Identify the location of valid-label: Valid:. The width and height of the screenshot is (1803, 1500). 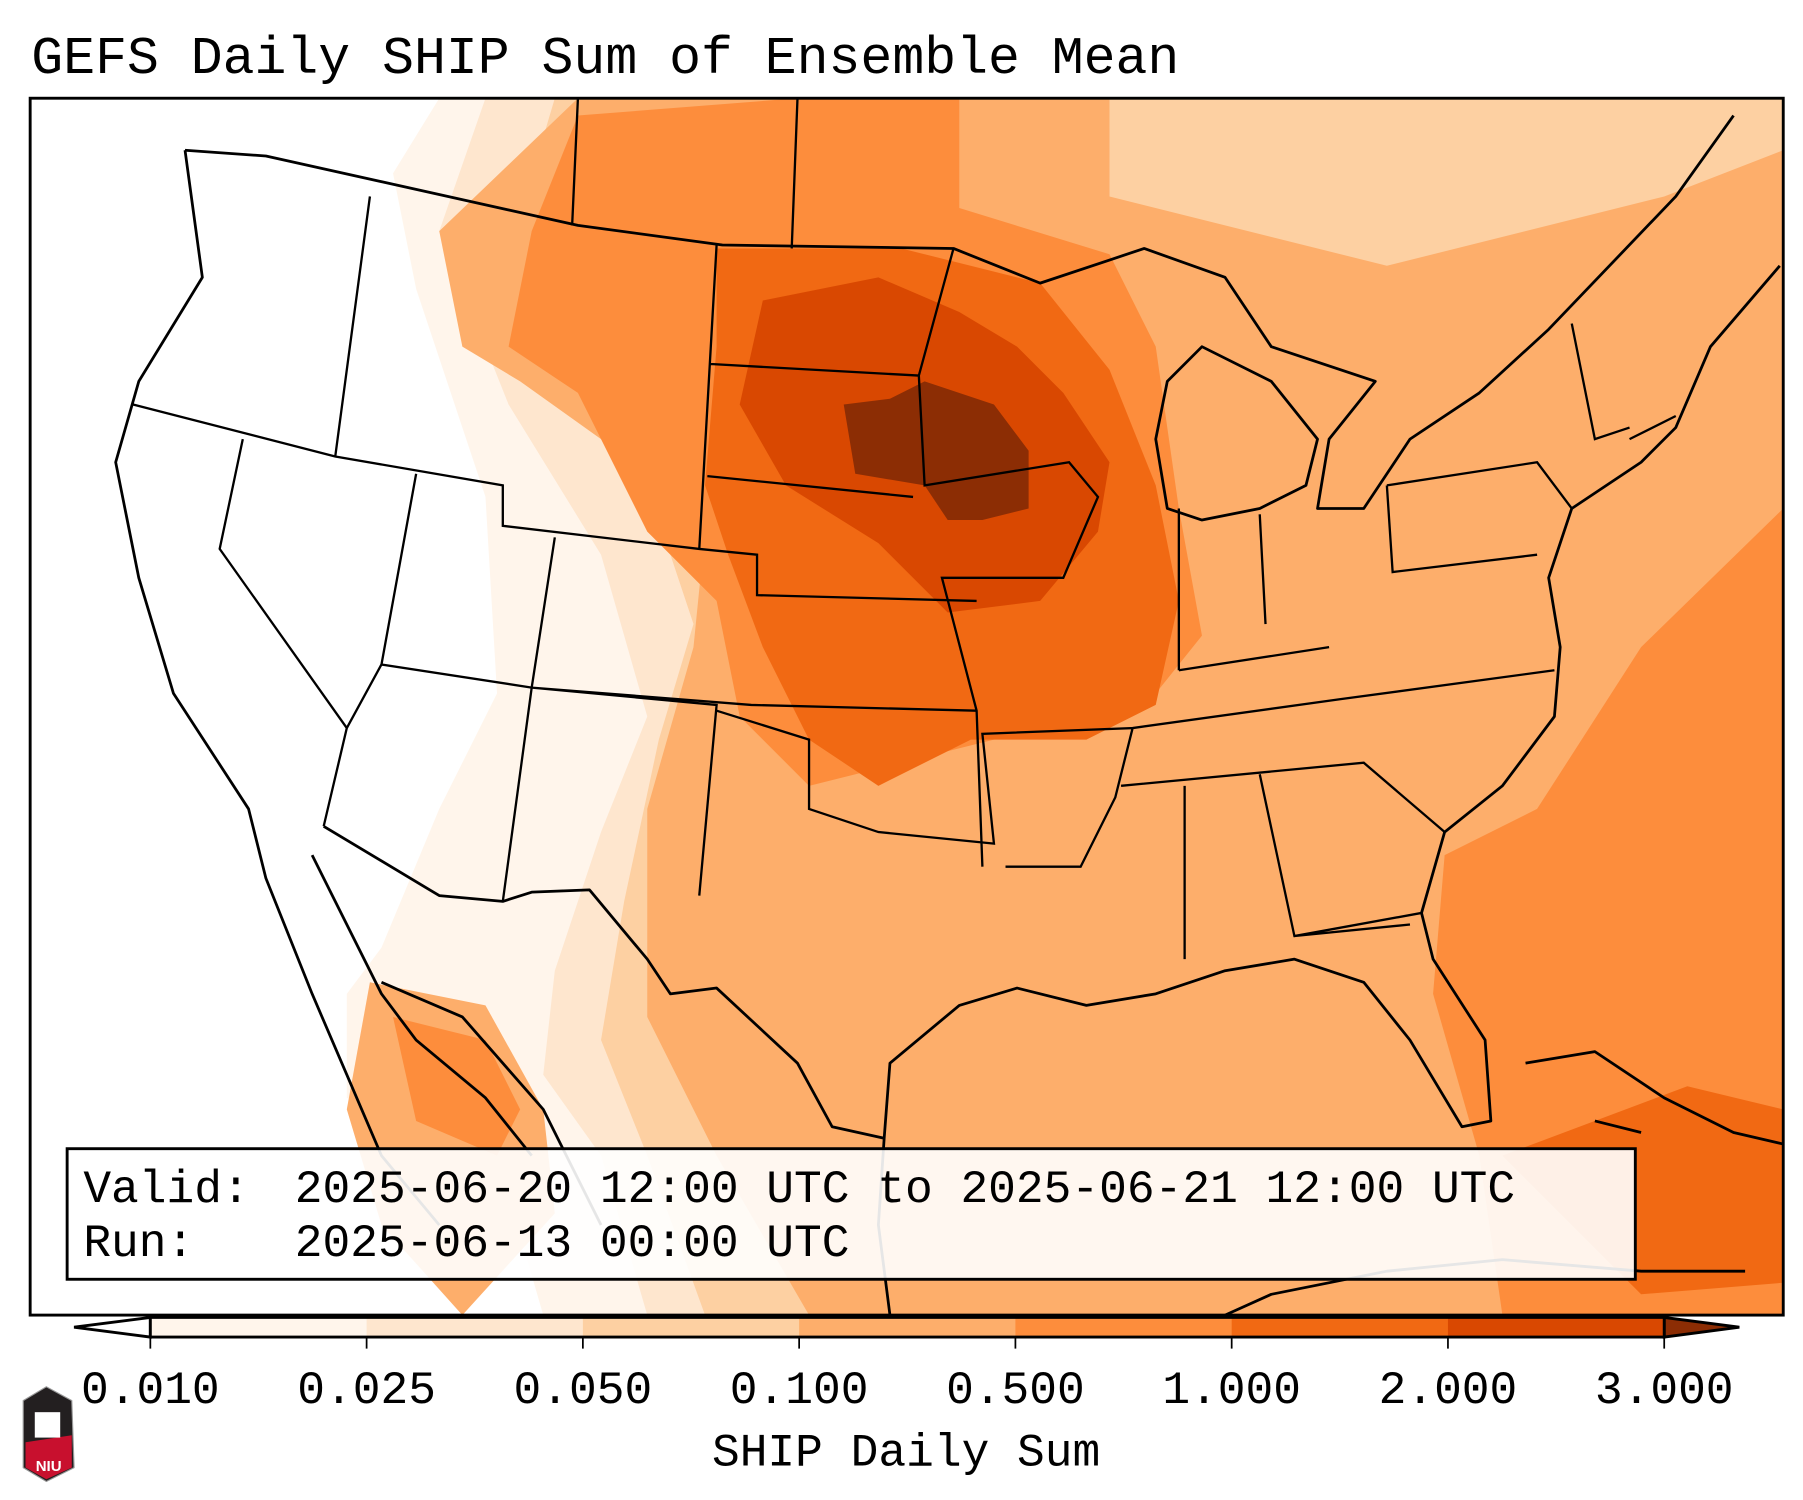
(166, 1190).